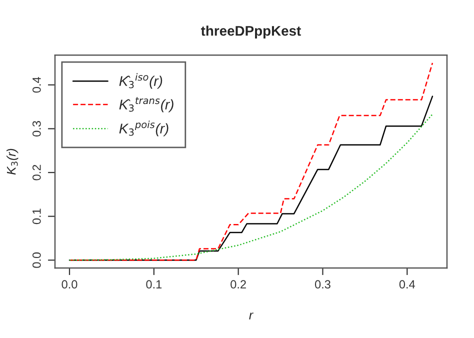 This screenshot has width=474, height=338. I want to click on x-tick-label: 0.2, so click(238, 284).